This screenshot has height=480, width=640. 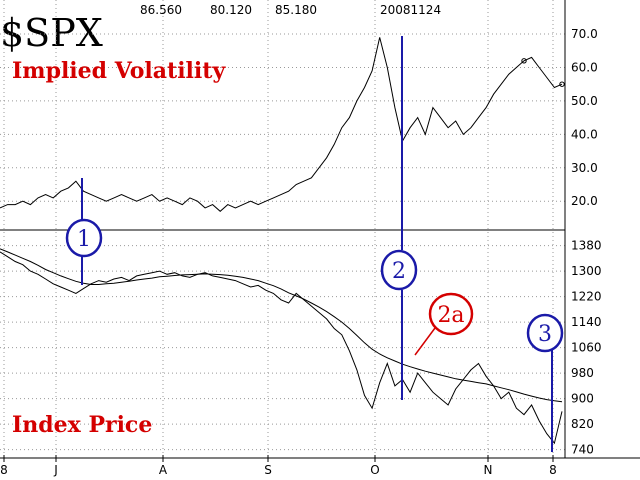 What do you see at coordinates (586, 322) in the screenshot?
I see `price-tick-label: 1140` at bounding box center [586, 322].